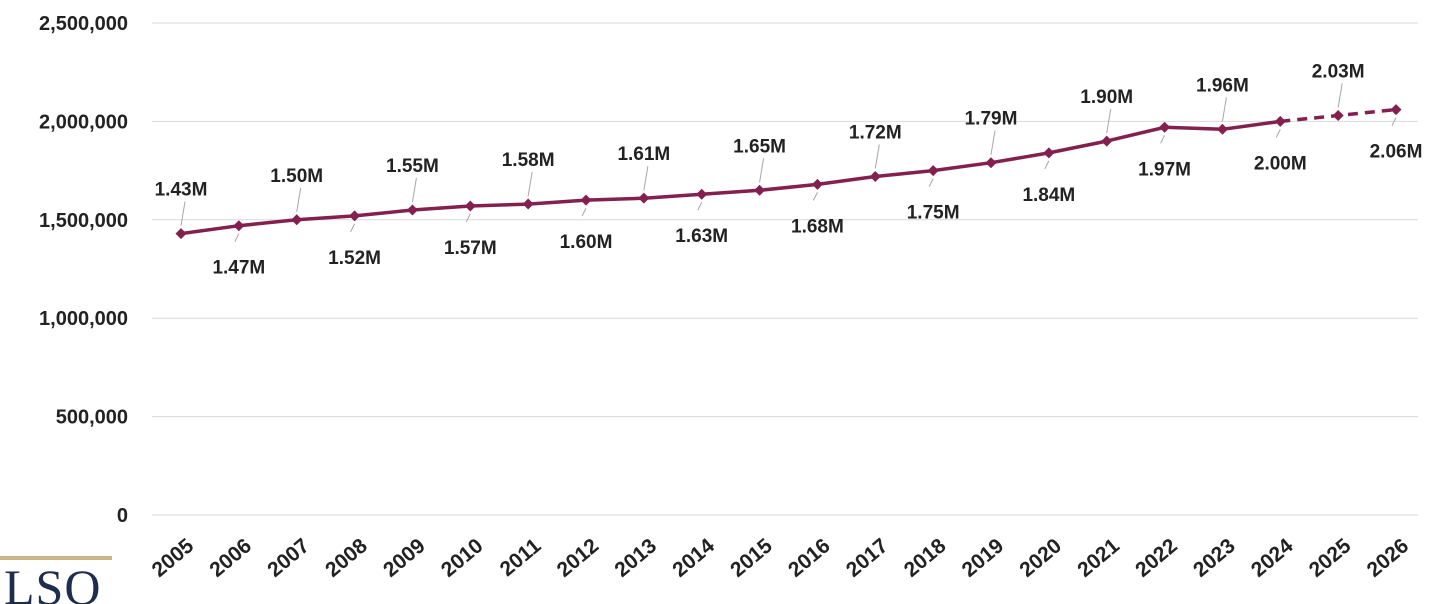  Describe the element at coordinates (1272, 558) in the screenshot. I see `x-tick-label: 2024` at that location.